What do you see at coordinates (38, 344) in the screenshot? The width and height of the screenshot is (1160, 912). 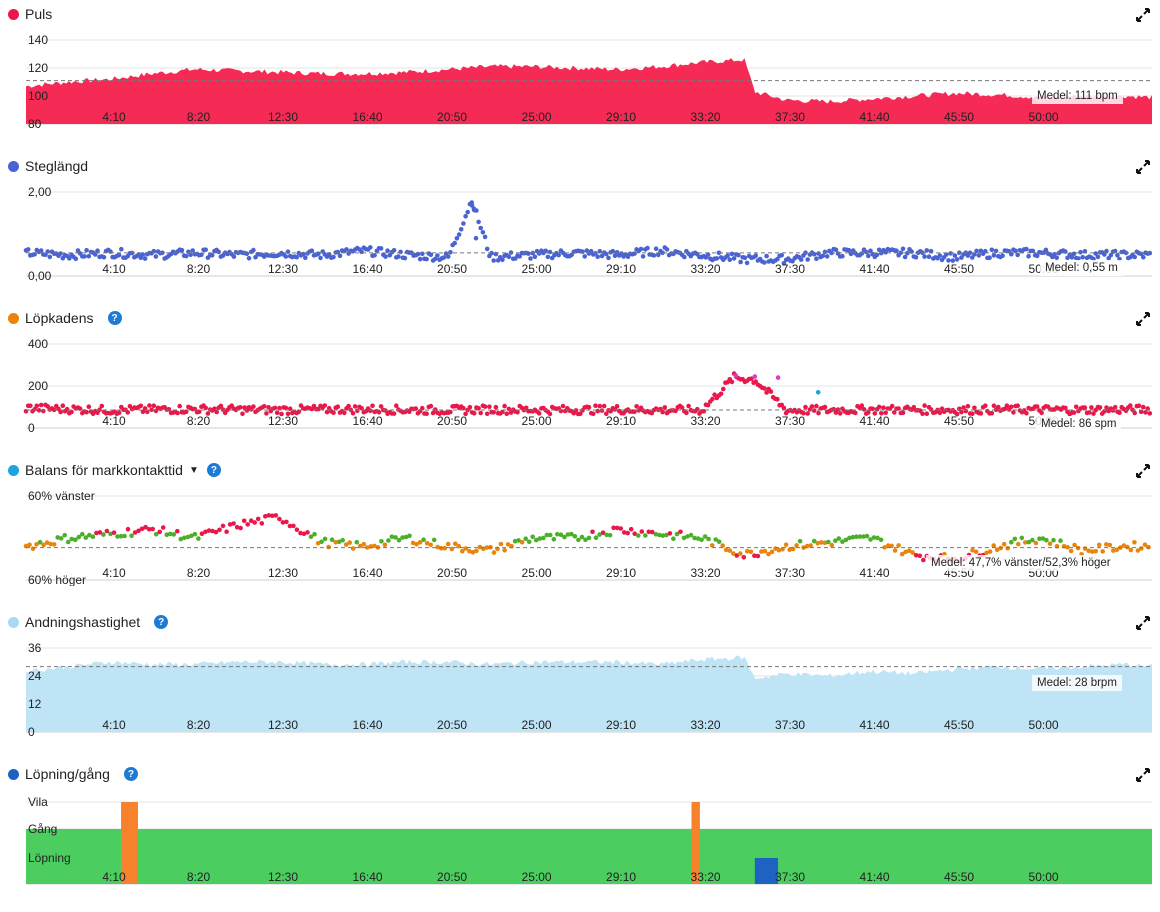 I see `y-tick-label: 400` at bounding box center [38, 344].